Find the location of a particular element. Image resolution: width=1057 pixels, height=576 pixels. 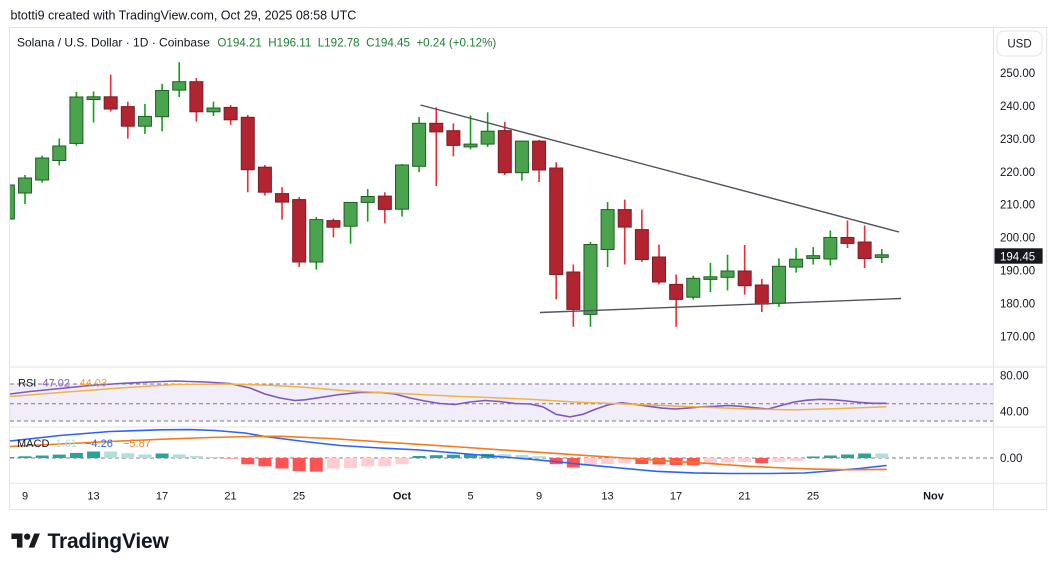

svg-text: 180.00 is located at coordinates (1017, 304).